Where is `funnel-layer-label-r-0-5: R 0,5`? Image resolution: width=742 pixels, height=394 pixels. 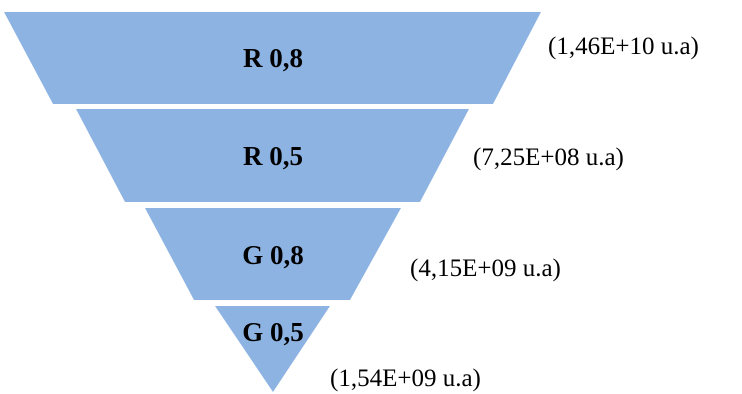 funnel-layer-label-r-0-5: R 0,5 is located at coordinates (273, 156).